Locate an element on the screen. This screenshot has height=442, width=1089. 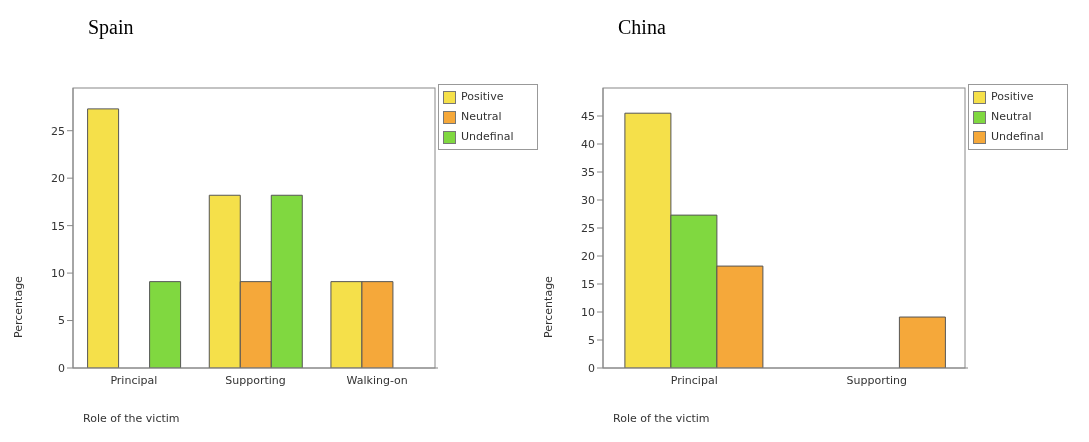
chart-title: China is located at coordinates (642, 27).